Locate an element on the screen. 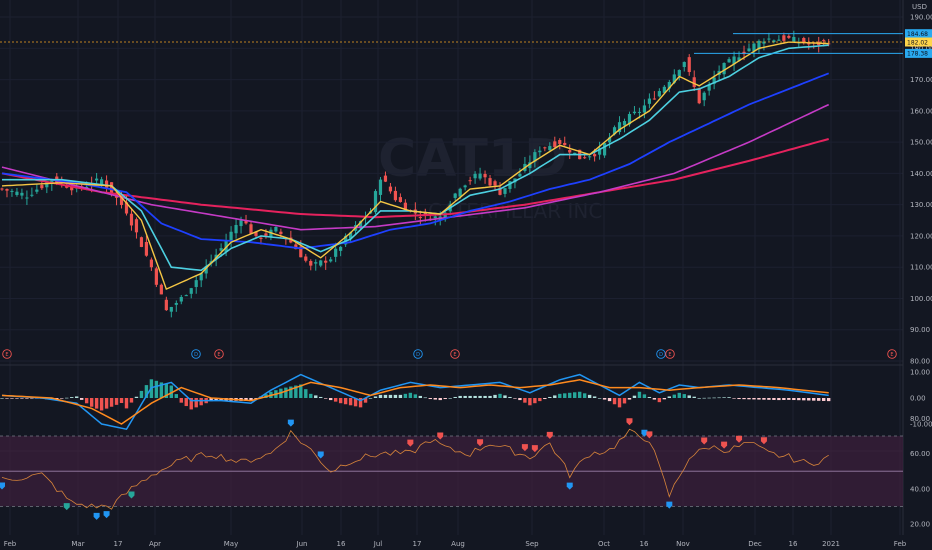 This screenshot has width=932, height=550. upper-price-label: 184.68 is located at coordinates (917, 34).